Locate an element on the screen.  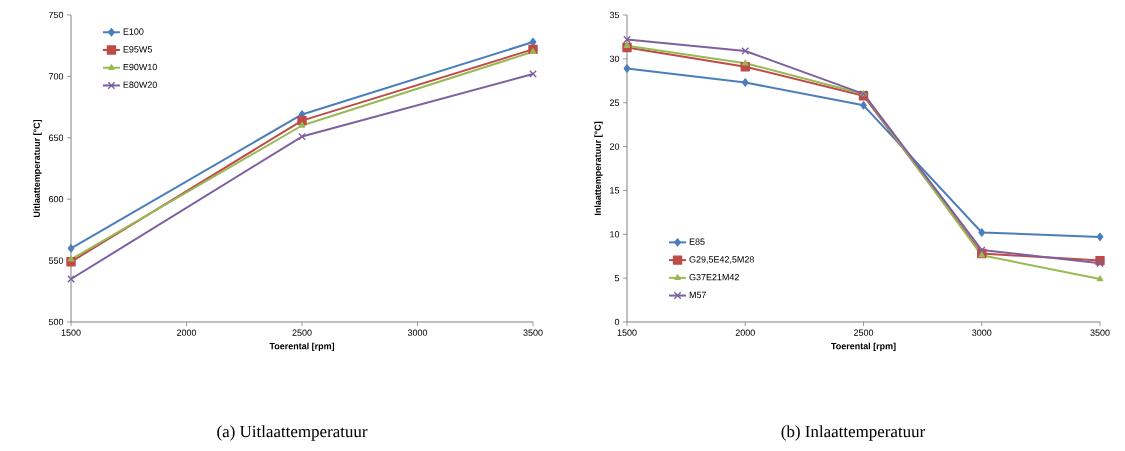
y-tick-label: 5 is located at coordinates (617, 278).